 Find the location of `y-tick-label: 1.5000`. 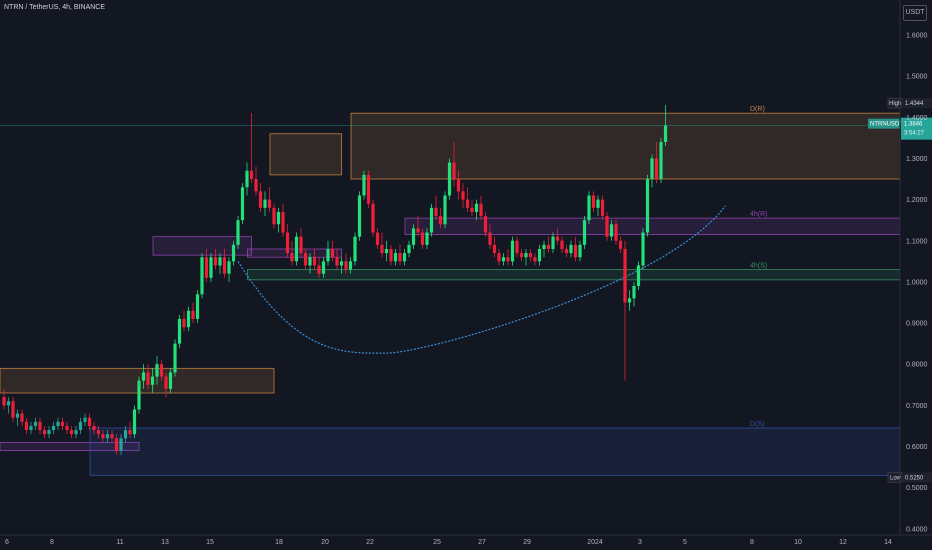

y-tick-label: 1.5000 is located at coordinates (917, 77).